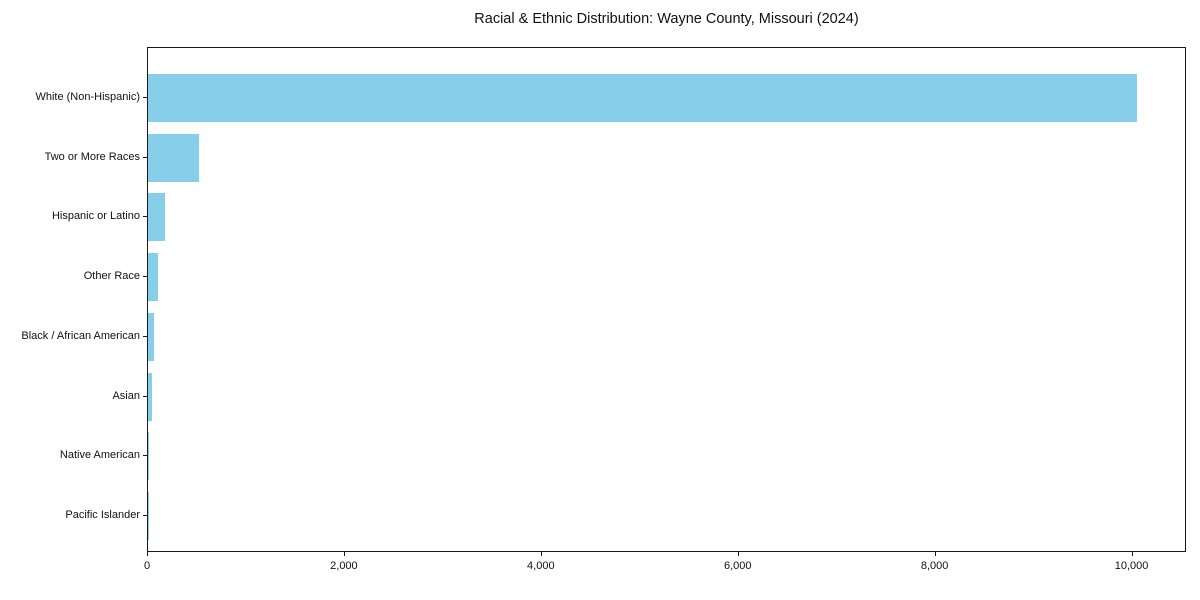 The height and width of the screenshot is (600, 1200). What do you see at coordinates (1131, 566) in the screenshot?
I see `x-tick-label: 10,000` at bounding box center [1131, 566].